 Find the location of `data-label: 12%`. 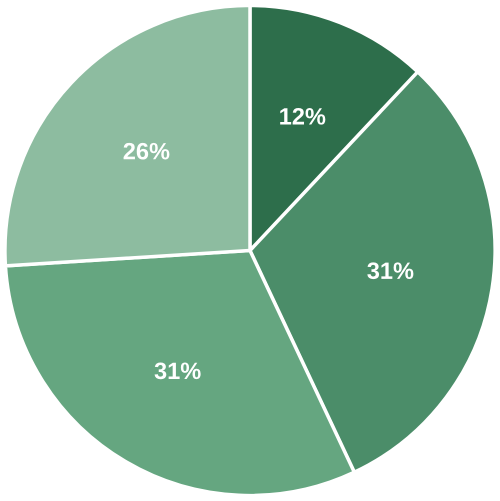

data-label: 12% is located at coordinates (303, 116).